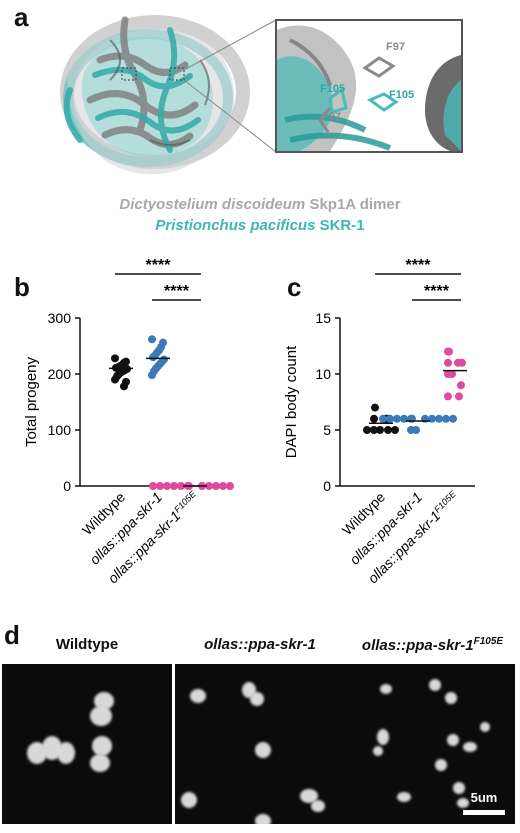 The image size is (520, 833). I want to click on inset-label-f105-right: F105, so click(401, 95).